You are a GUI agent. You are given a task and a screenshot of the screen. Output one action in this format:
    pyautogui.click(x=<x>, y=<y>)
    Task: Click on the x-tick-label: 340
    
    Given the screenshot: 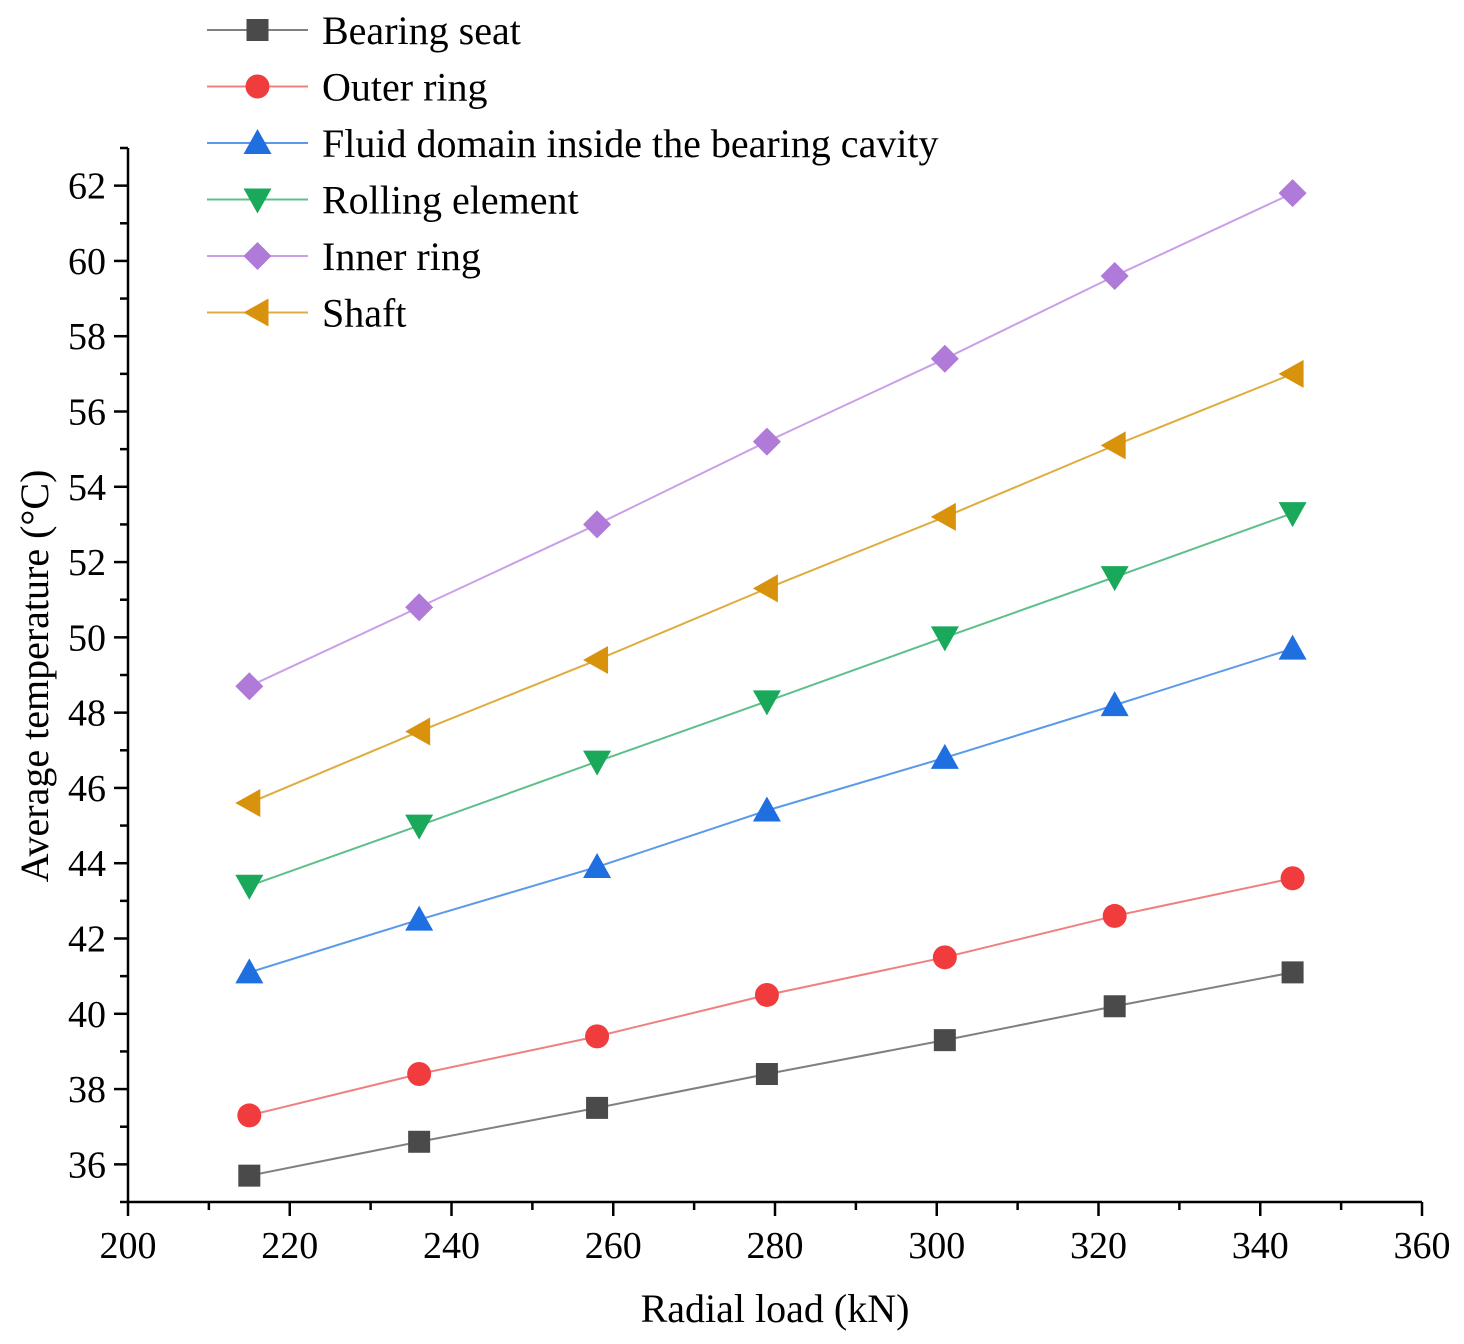 What is the action you would take?
    pyautogui.click(x=1260, y=1246)
    